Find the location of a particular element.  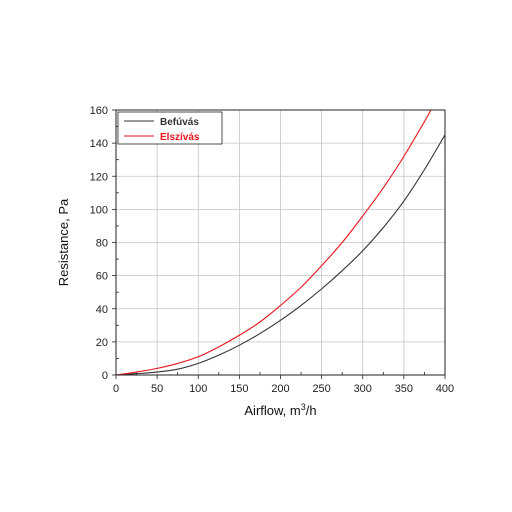

x-tick-labels: 0 50 100 150 200 250 300 350 400 is located at coordinates (283, 385).